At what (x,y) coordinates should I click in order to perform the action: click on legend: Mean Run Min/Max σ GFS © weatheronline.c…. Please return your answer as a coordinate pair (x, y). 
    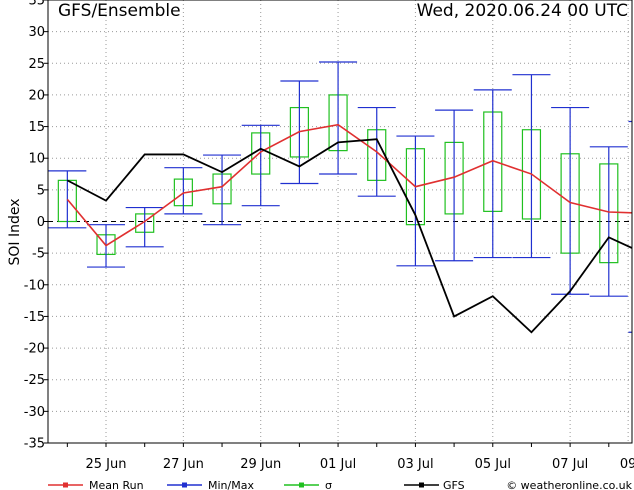
    Looking at the image, I should click on (340, 484).